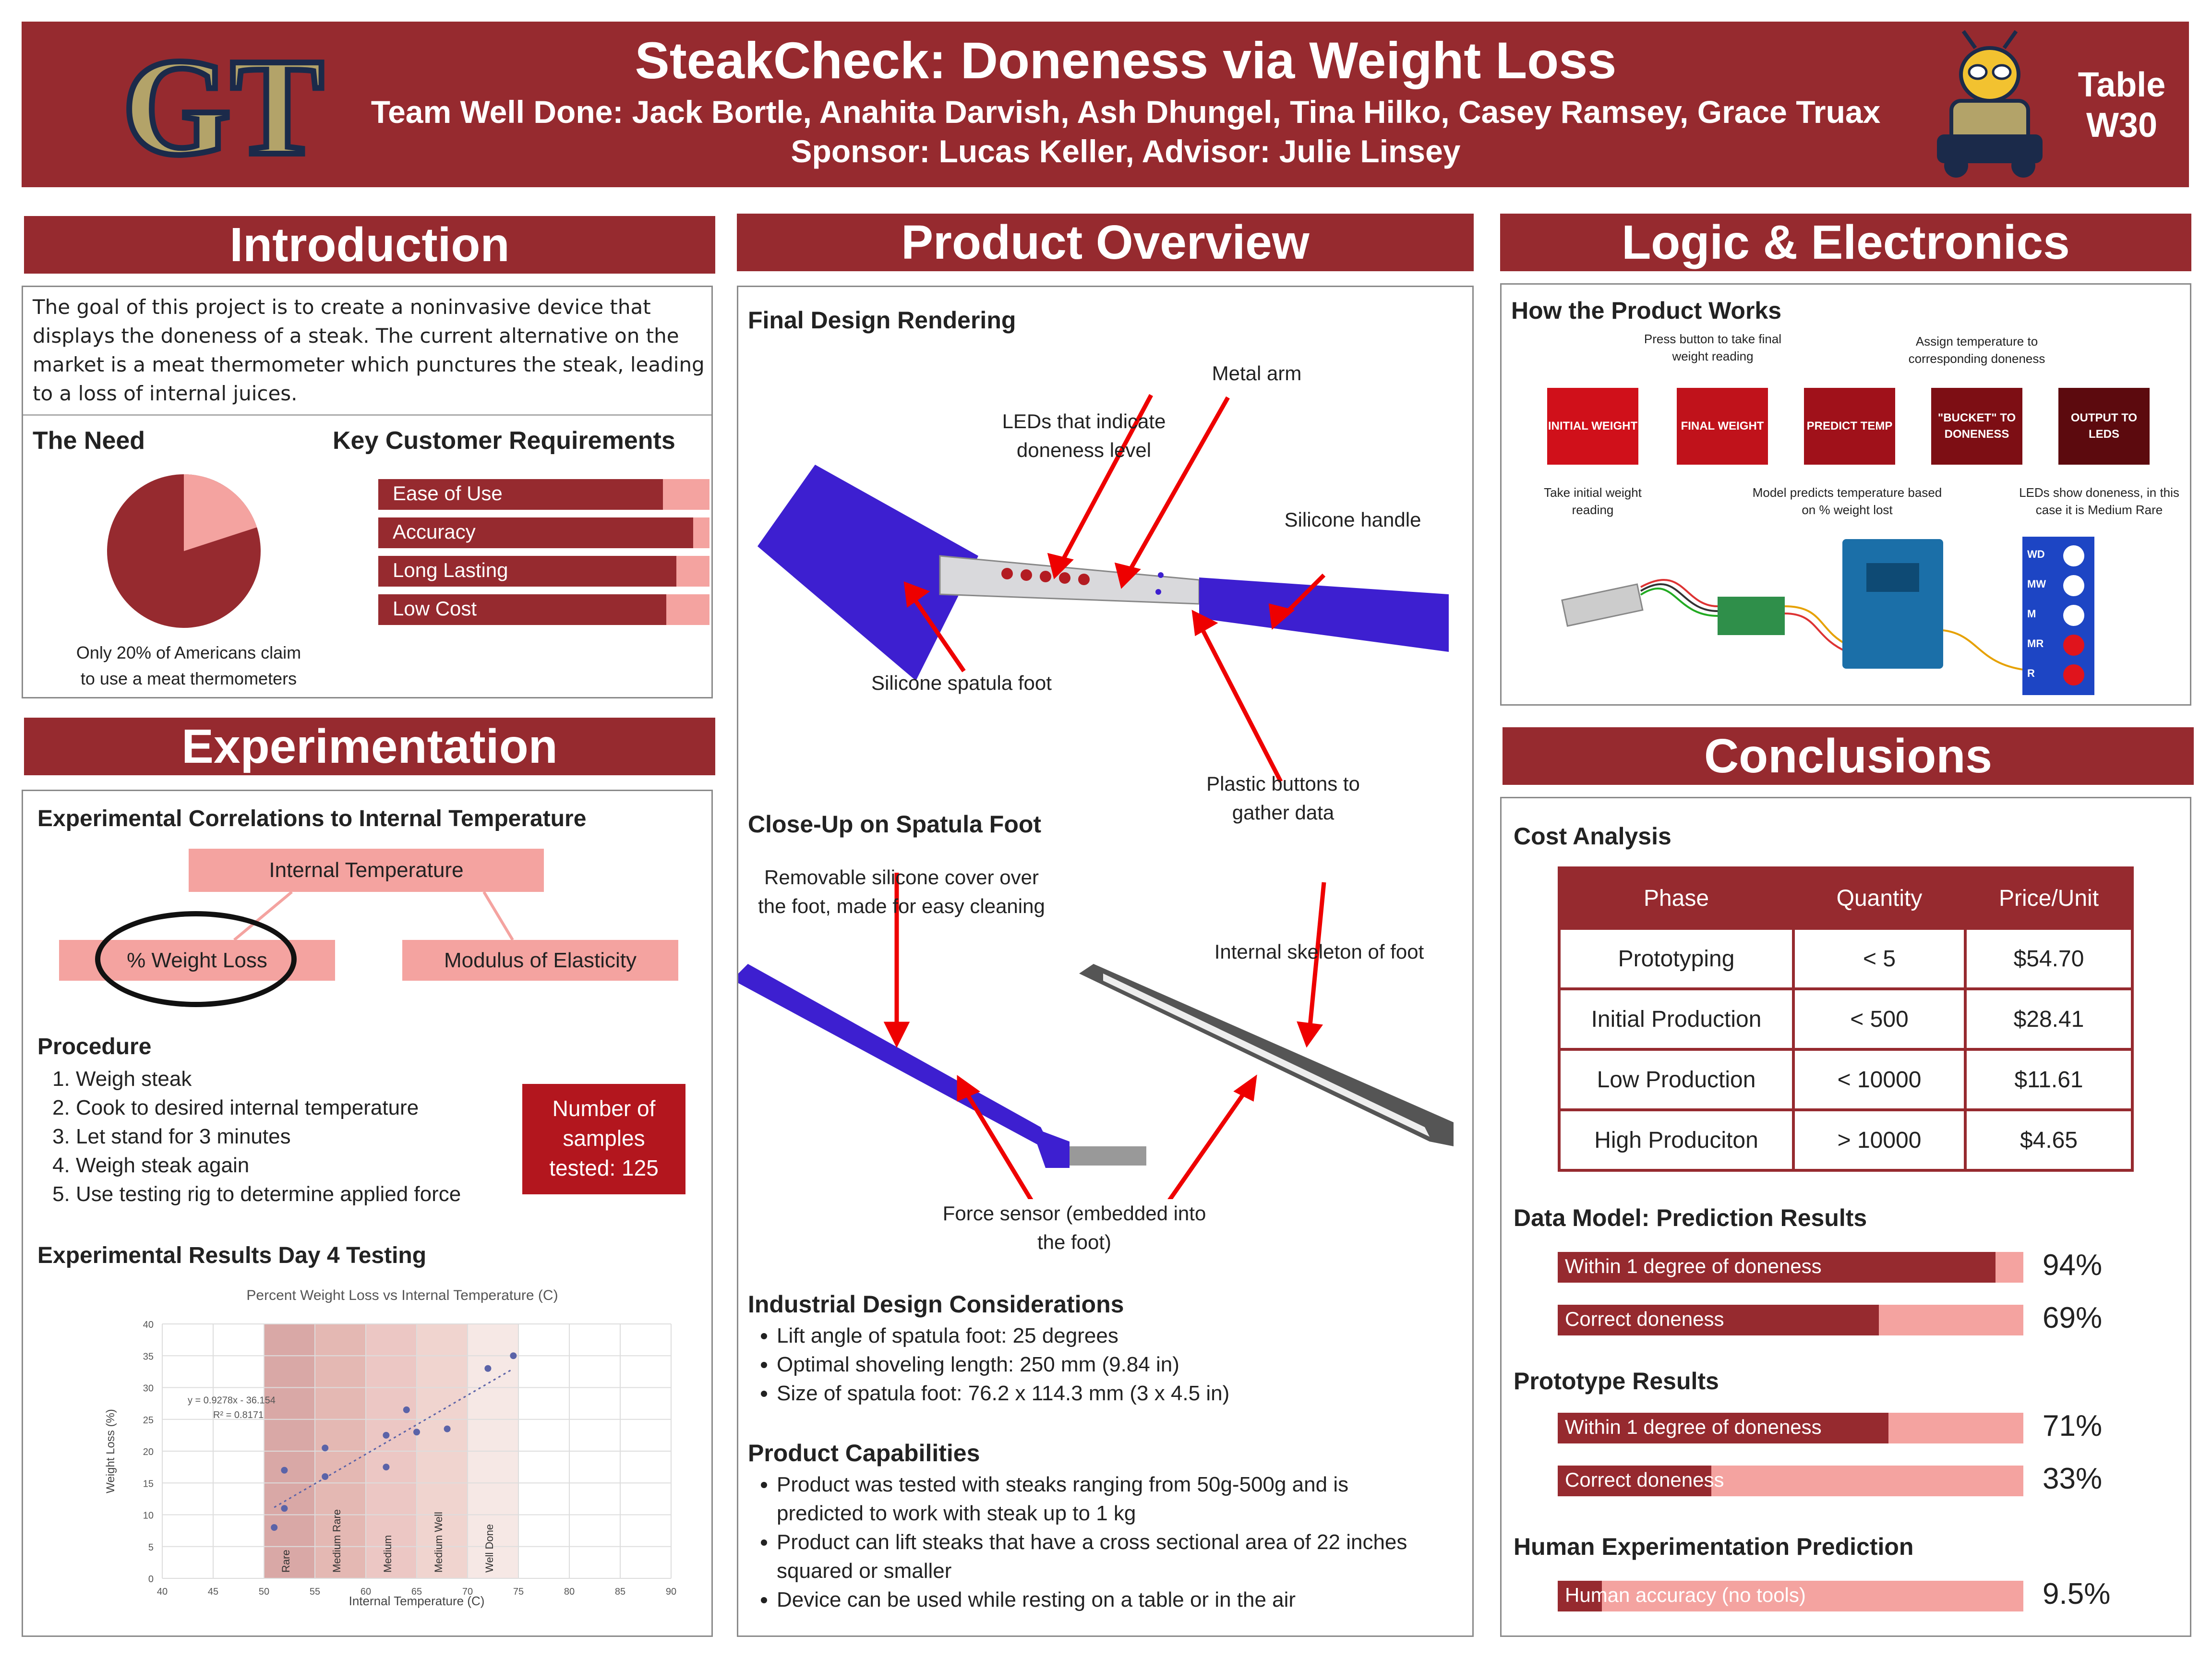 This screenshot has width=2212, height=1659. I want to click on capabilities-title: Product Capabilities, so click(864, 1453).